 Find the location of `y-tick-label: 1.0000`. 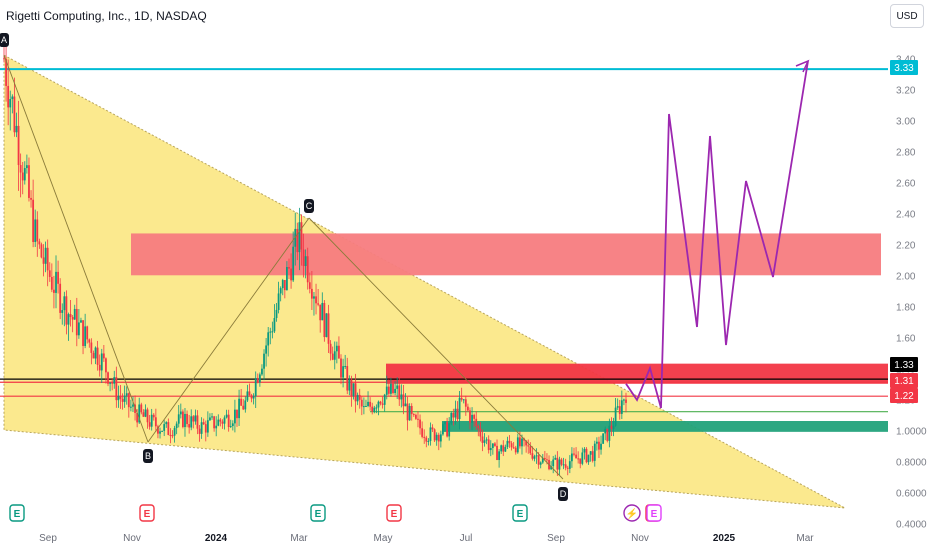

y-tick-label: 1.0000 is located at coordinates (911, 431).